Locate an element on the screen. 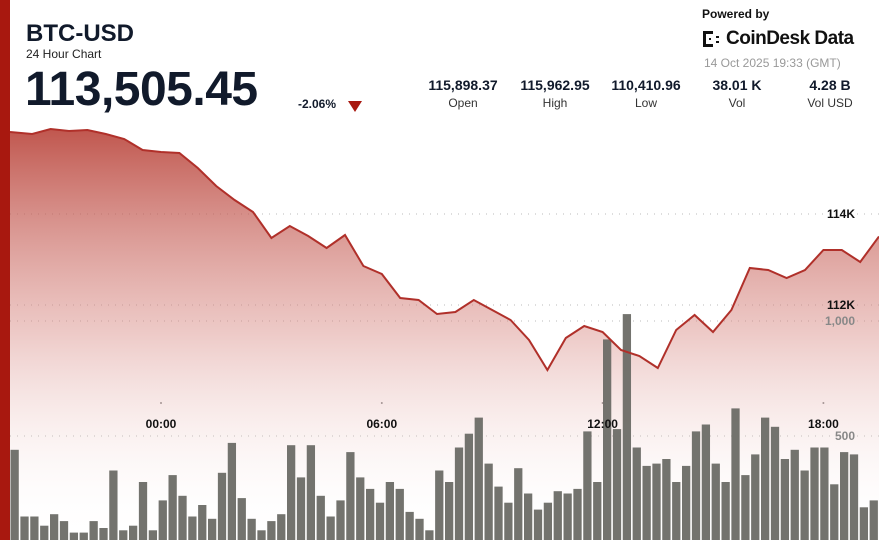 This screenshot has width=879, height=540. stat-value: 4.28 B is located at coordinates (830, 85).